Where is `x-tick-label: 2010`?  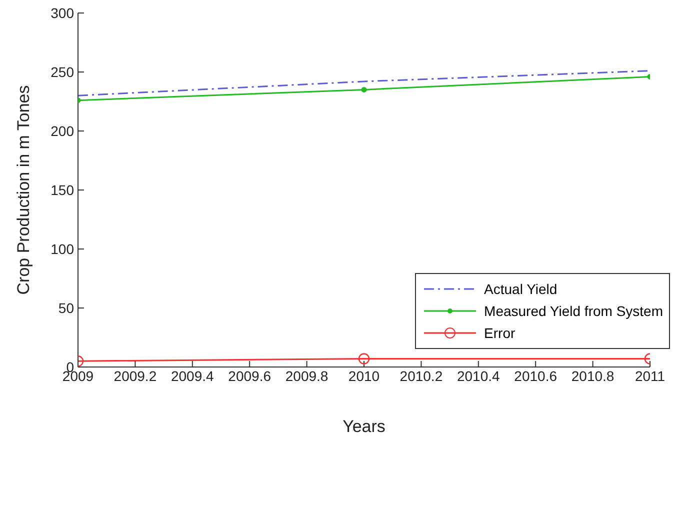 x-tick-label: 2010 is located at coordinates (364, 376).